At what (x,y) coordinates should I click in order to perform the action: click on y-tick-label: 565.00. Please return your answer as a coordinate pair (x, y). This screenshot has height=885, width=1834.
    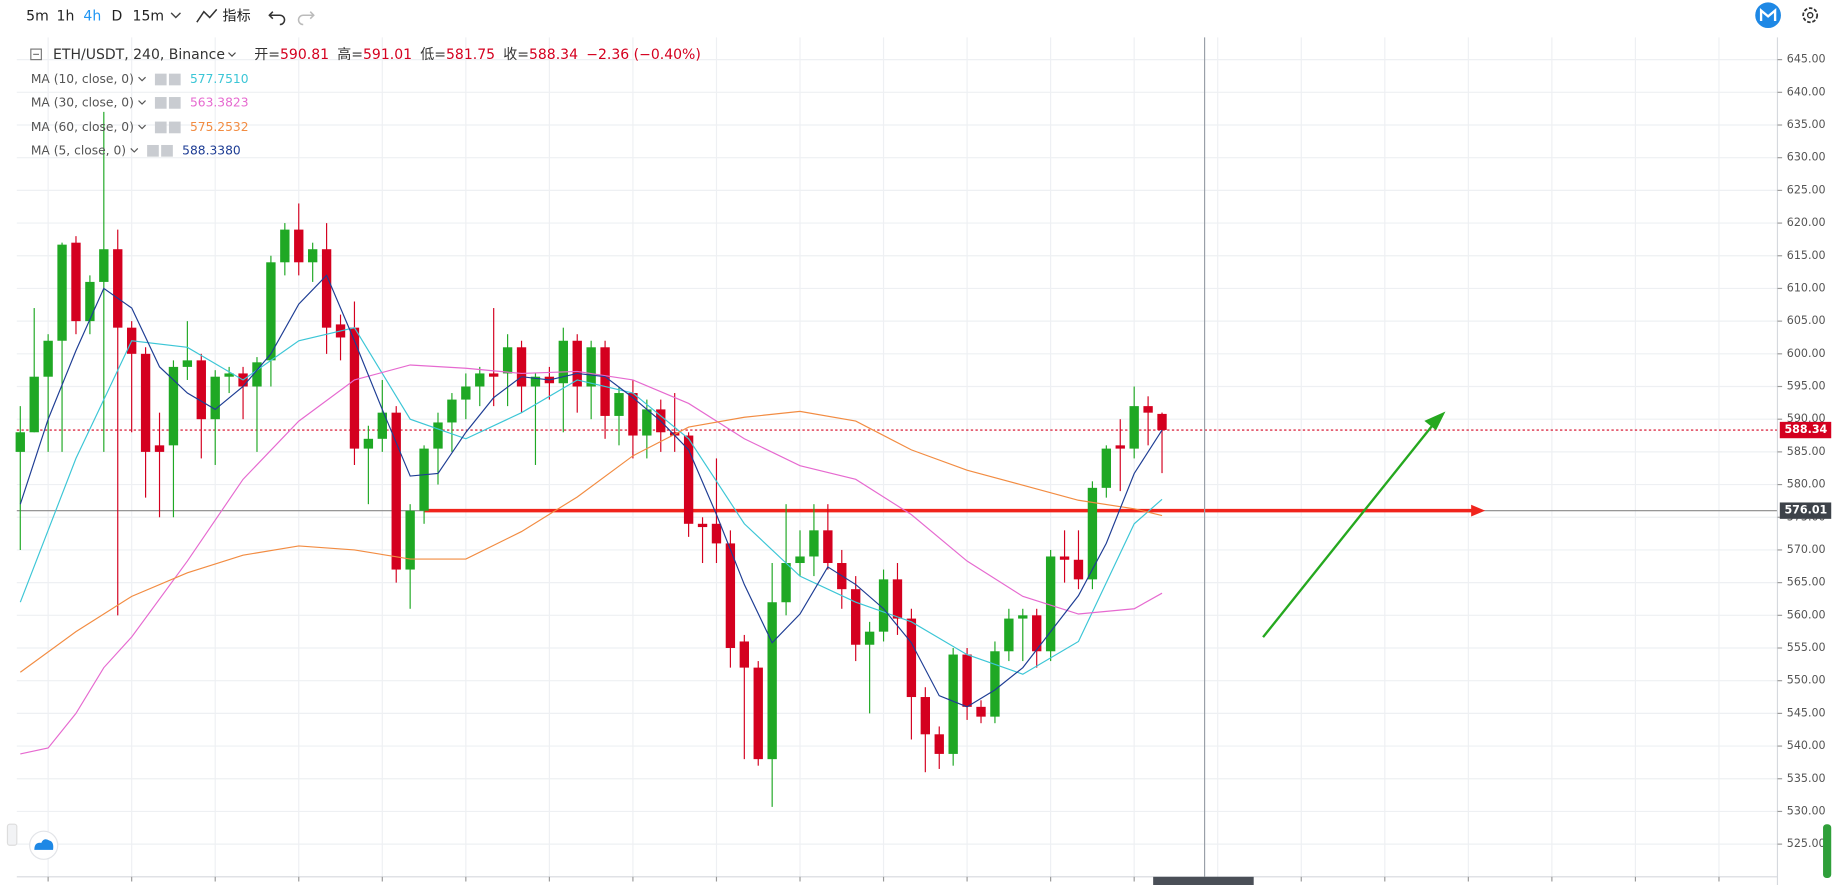
    Looking at the image, I should click on (1806, 582).